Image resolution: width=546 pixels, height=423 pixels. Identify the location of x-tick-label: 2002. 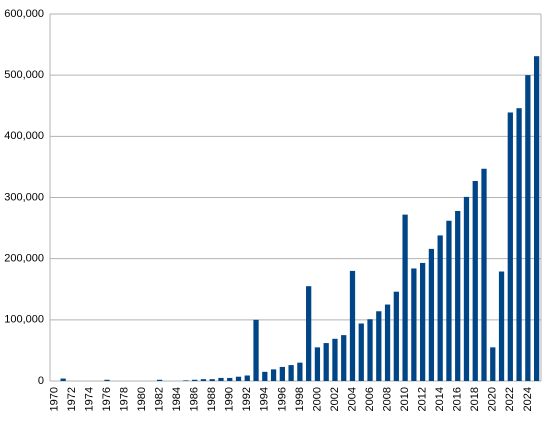
(335, 399).